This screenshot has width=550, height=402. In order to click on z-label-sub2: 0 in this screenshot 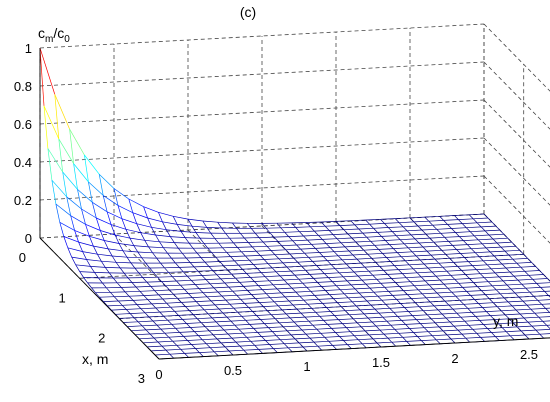, I will do `click(67, 39)`.